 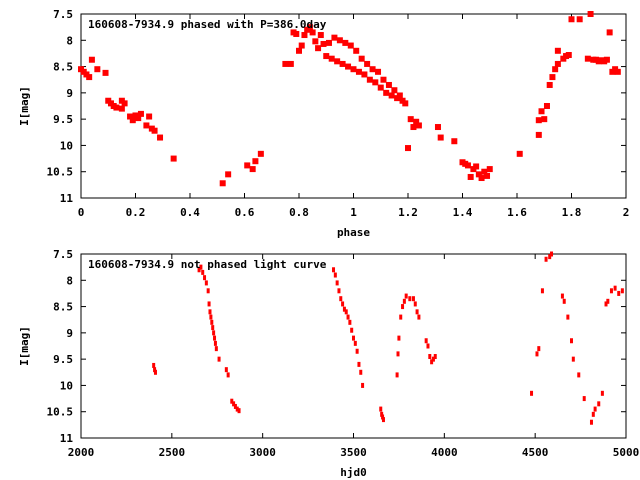 What do you see at coordinates (69, 280) in the screenshot?
I see `y-tick-label: 8` at bounding box center [69, 280].